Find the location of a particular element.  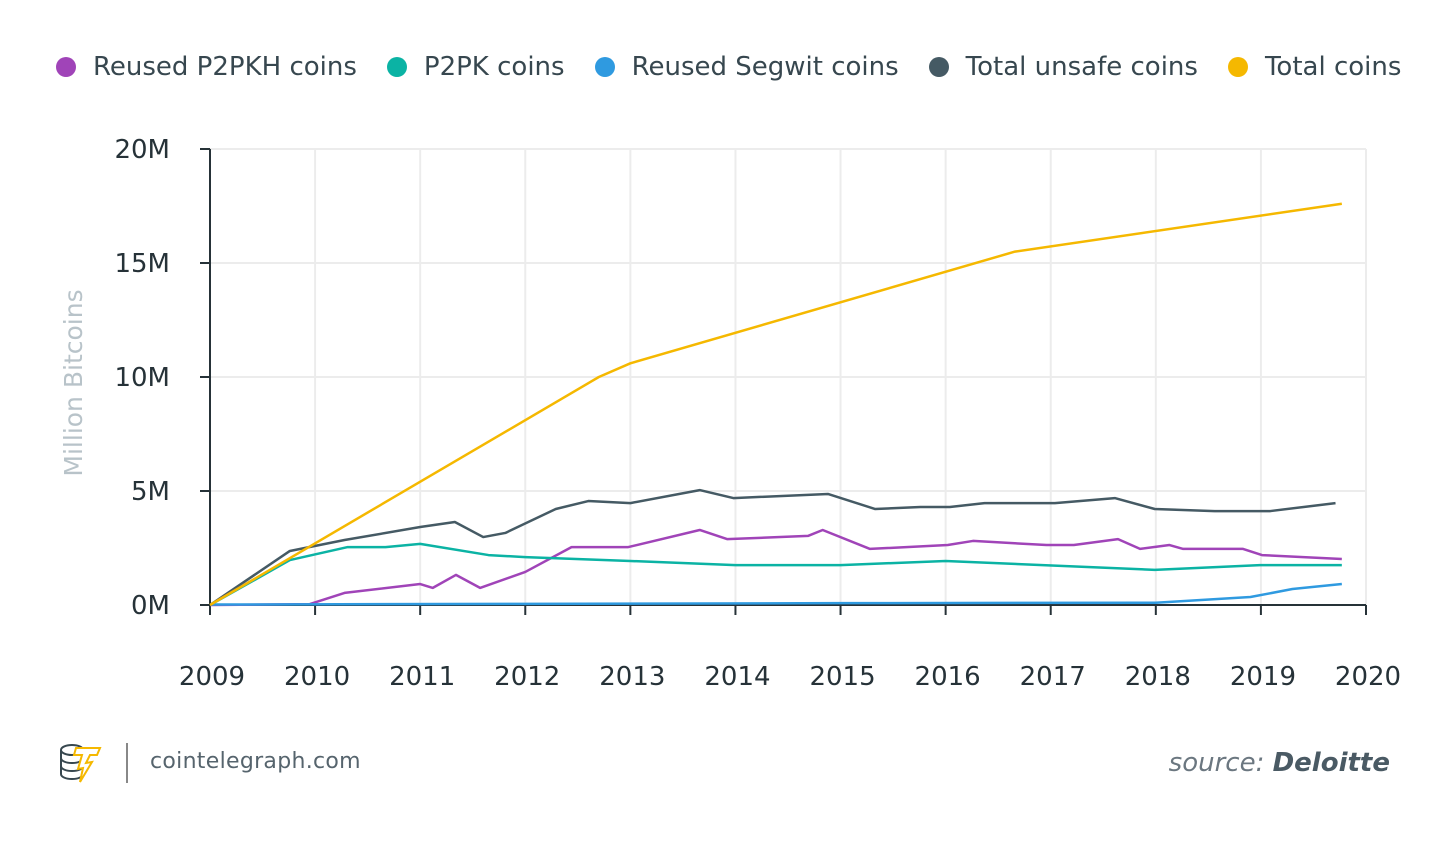

legend-item: Reused P2PKH coins is located at coordinates (206, 67).